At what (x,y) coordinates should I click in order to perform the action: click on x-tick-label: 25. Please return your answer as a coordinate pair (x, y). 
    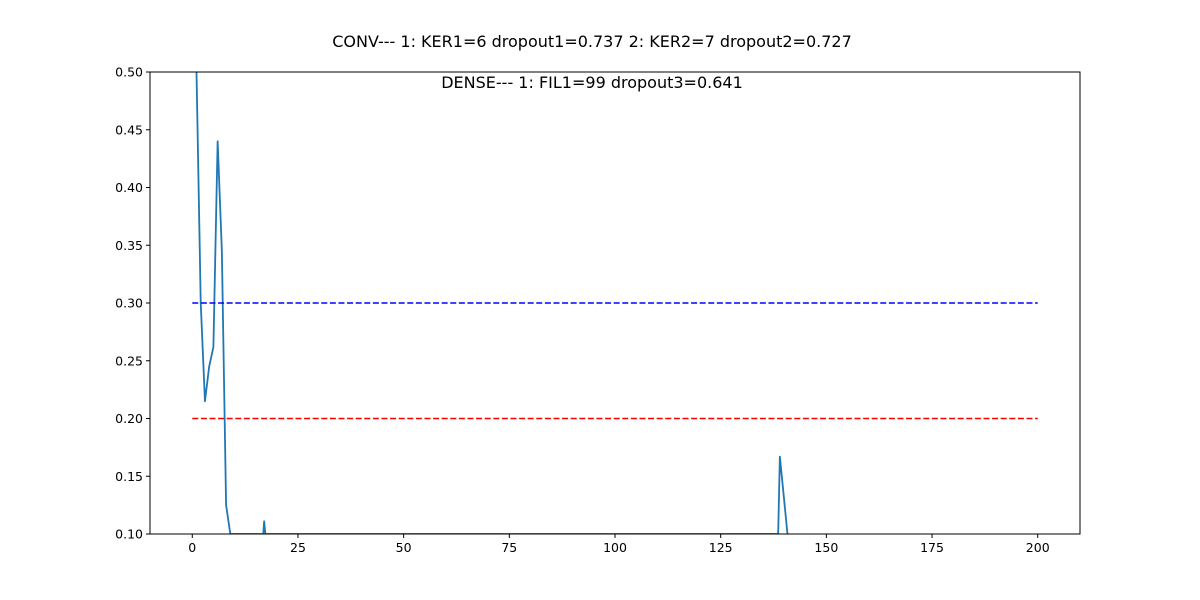
    Looking at the image, I should click on (298, 547).